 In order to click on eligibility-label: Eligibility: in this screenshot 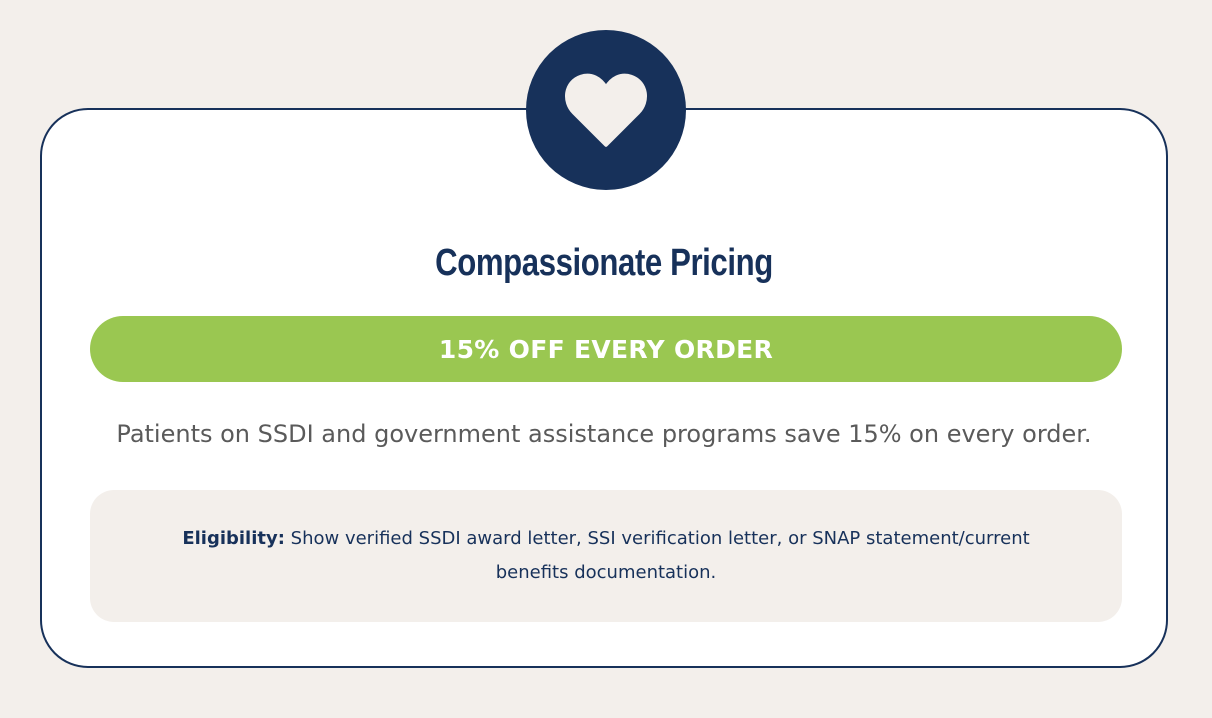, I will do `click(233, 538)`.